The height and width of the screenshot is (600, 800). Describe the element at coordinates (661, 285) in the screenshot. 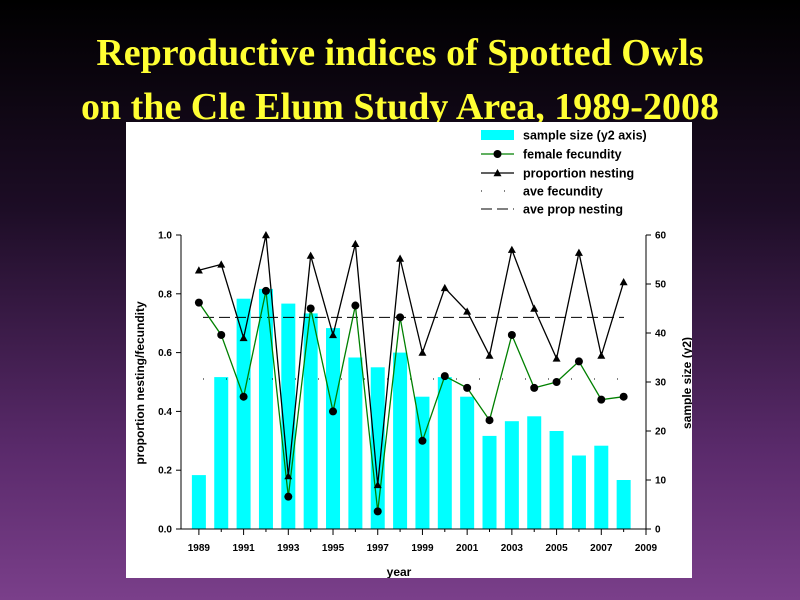

I see `y2-tick-label: 50` at that location.